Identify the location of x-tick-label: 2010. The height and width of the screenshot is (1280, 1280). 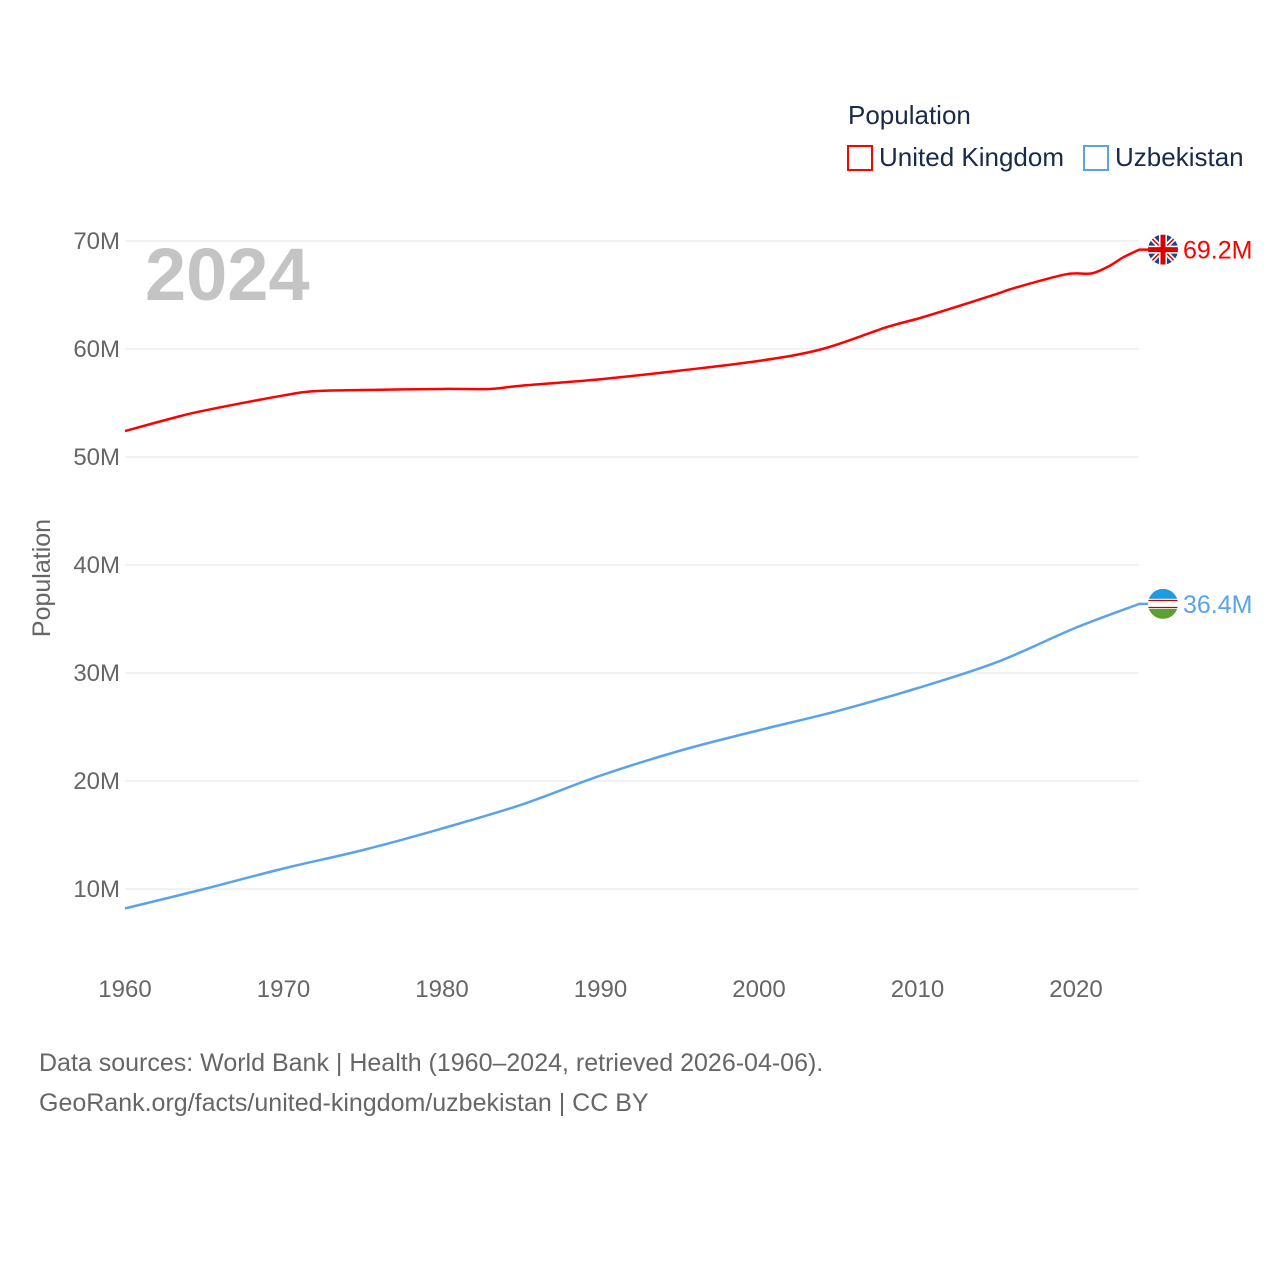
(917, 989).